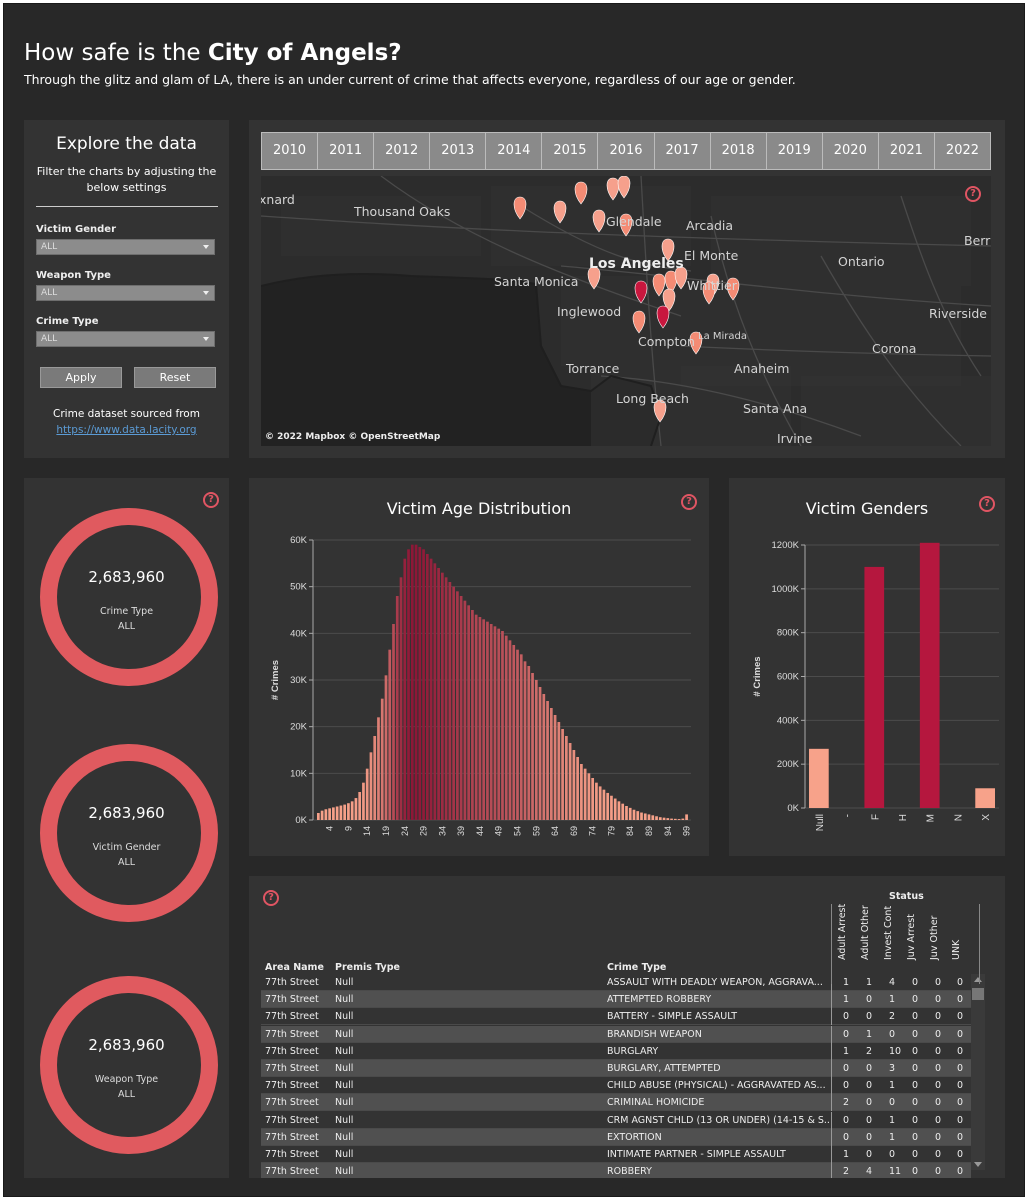  Describe the element at coordinates (906, 151) in the screenshot. I see `year-tab-2021: 2021` at that location.